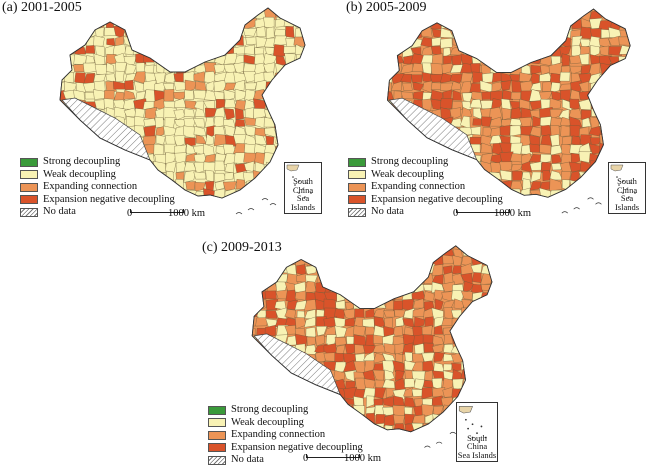 The width and height of the screenshot is (650, 468). Describe the element at coordinates (623, 181) in the screenshot. I see `islands-map` at that location.